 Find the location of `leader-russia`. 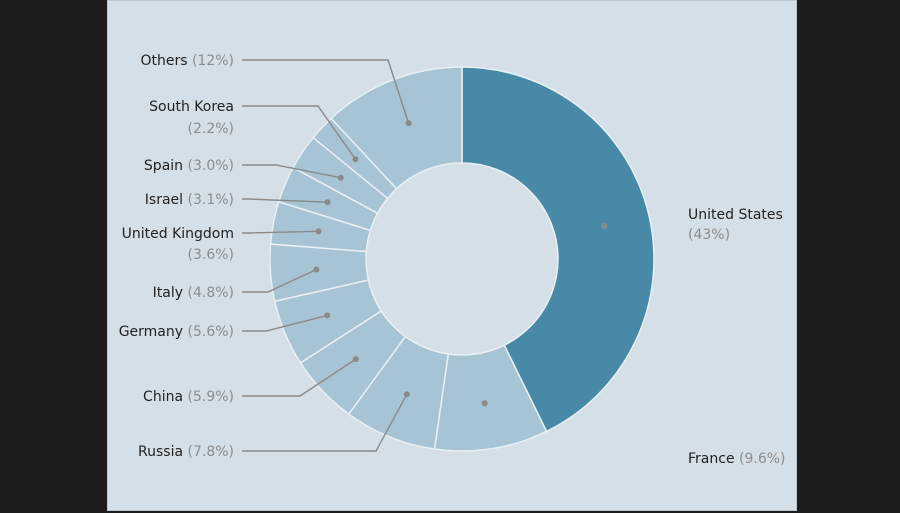

leader-russia is located at coordinates (325, 422).